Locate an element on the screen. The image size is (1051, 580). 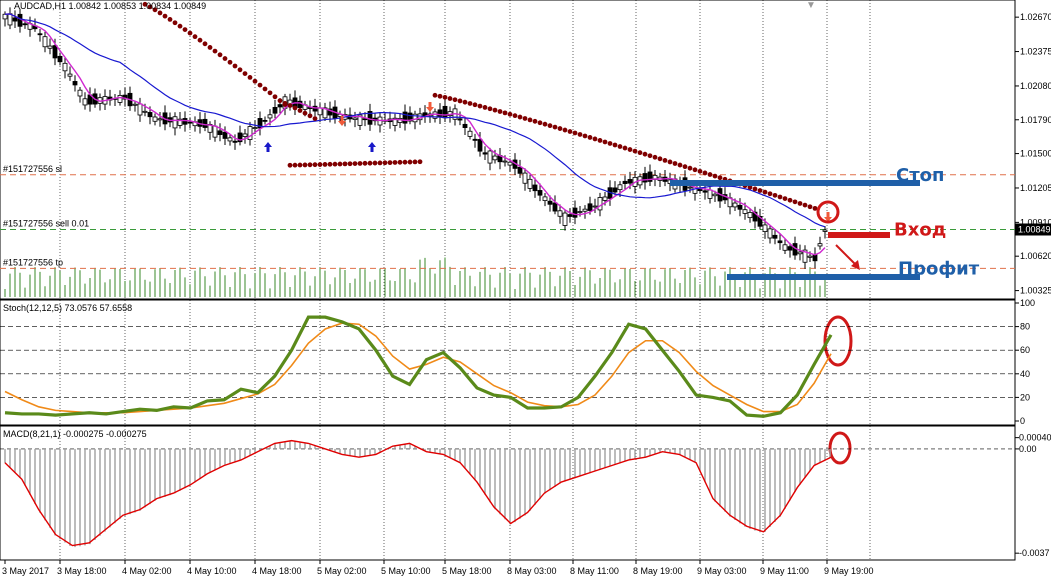
time-label: 5 May 02:00 is located at coordinates (342, 571).